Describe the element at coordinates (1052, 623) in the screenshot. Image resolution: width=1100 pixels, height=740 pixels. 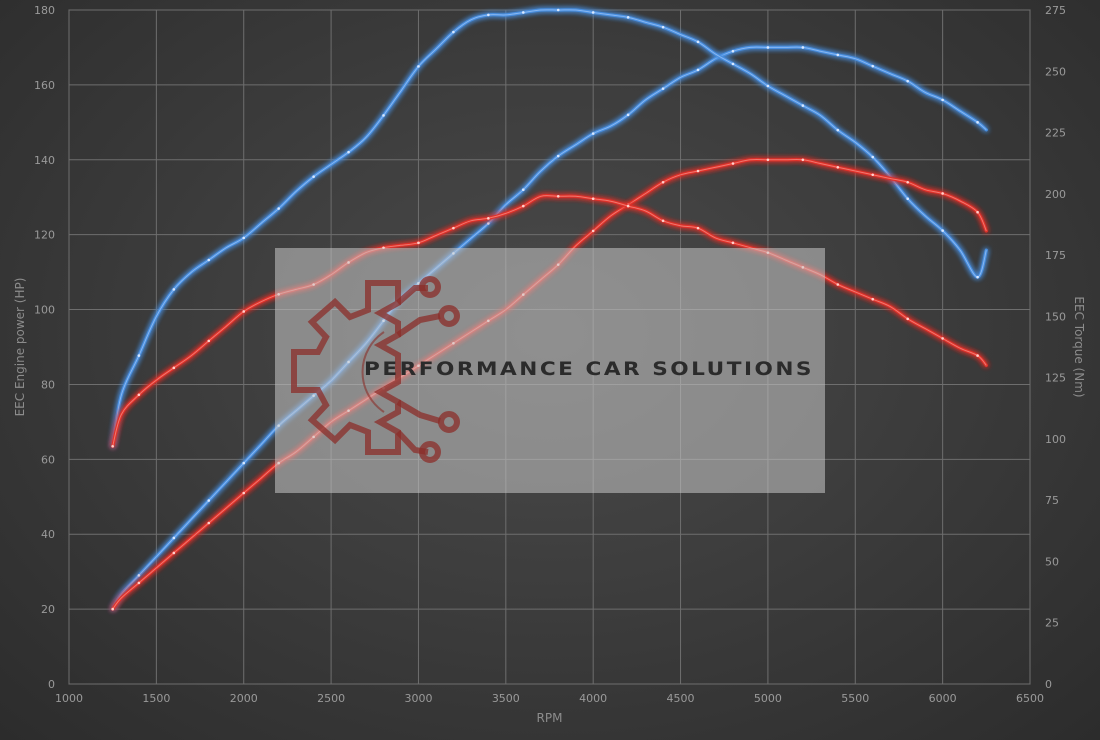
I see `y-right-tick-label: 25` at that location.